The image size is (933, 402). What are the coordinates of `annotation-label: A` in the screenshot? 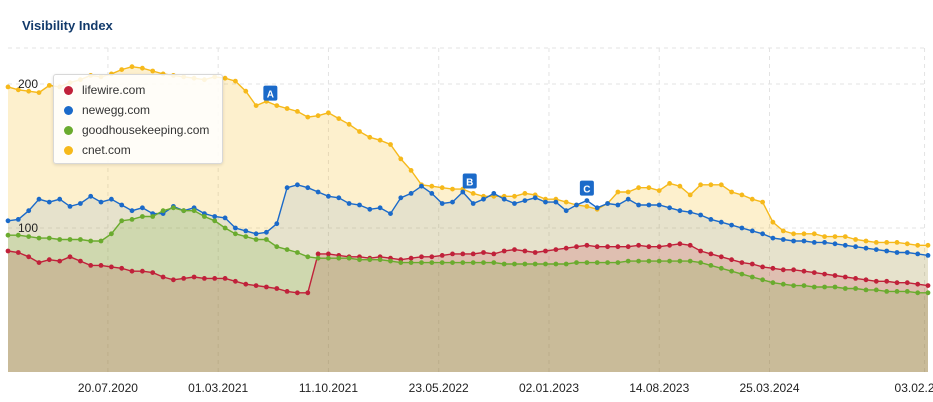 It's located at (270, 95).